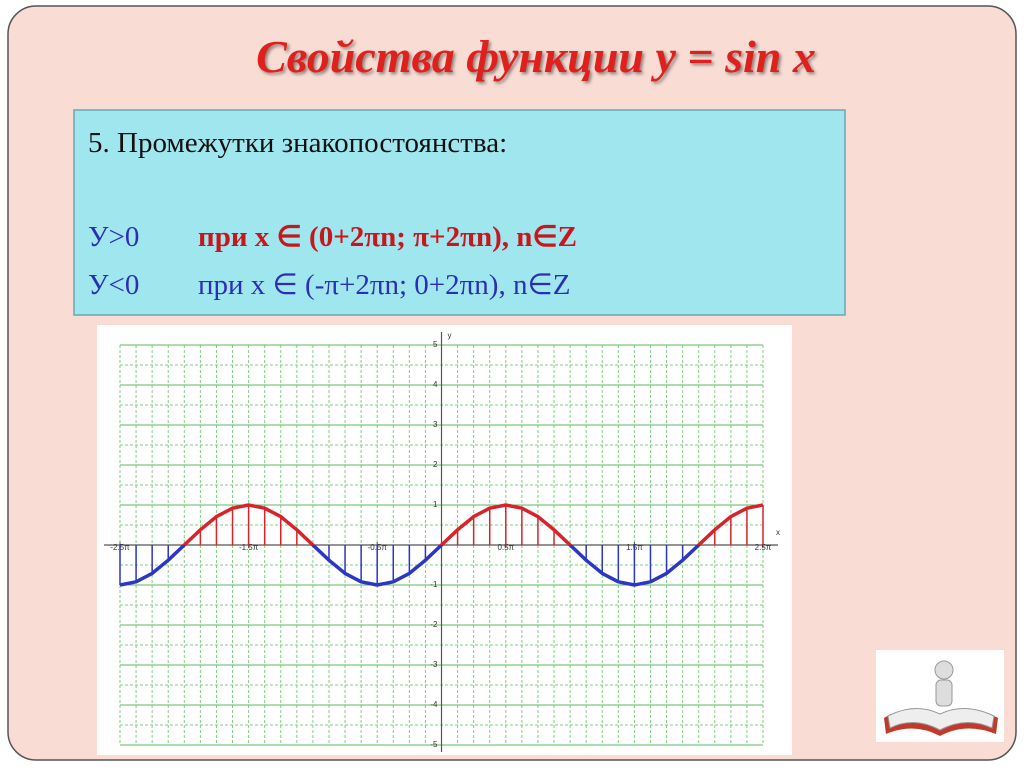 This screenshot has width=1024, height=767. Describe the element at coordinates (435, 464) in the screenshot. I see `y-tick-label: 2` at that location.